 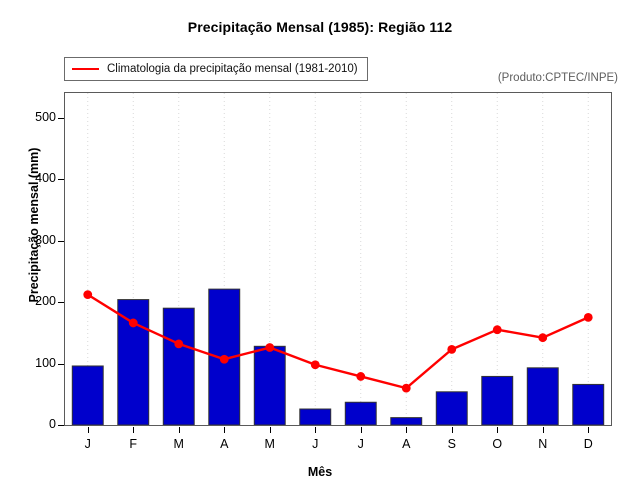 What do you see at coordinates (588, 444) in the screenshot?
I see `x-axis-tick-label-11: D` at bounding box center [588, 444].